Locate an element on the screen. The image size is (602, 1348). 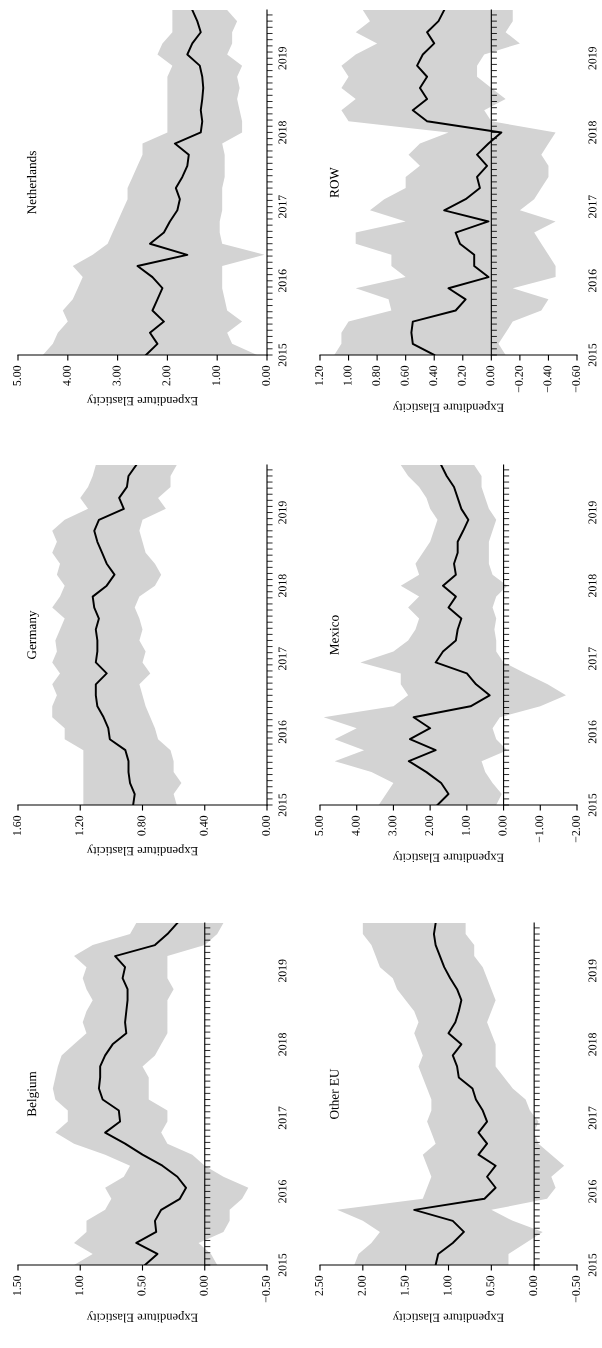
x-tick-label: 1.60 is located at coordinates (17, 825).